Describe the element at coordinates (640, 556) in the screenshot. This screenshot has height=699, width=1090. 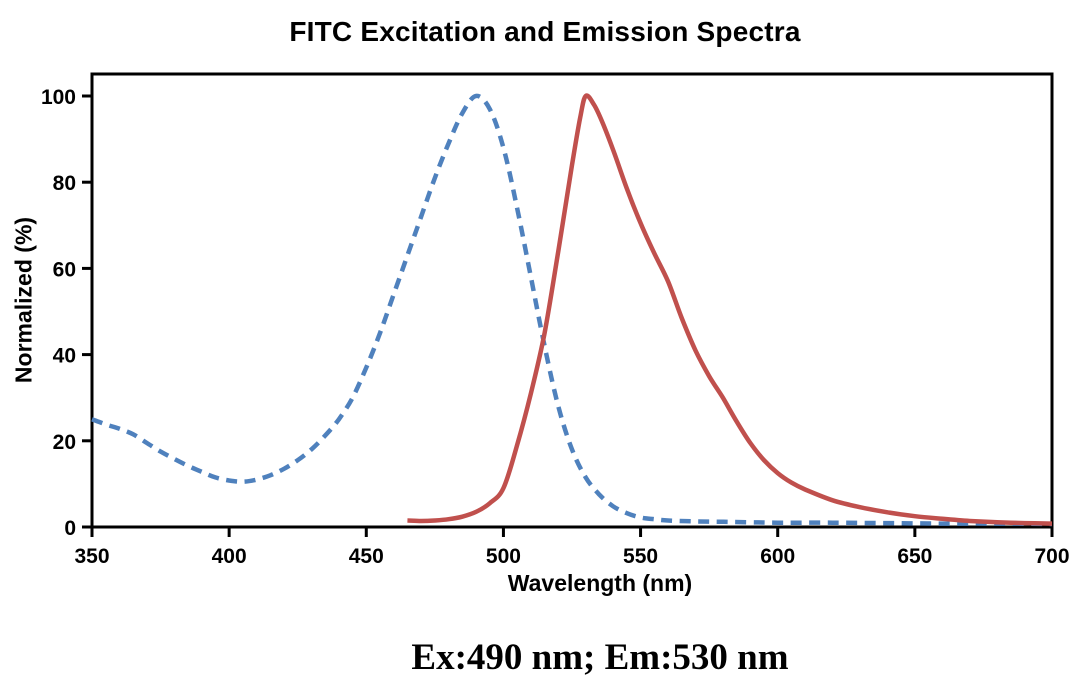
I see `x-tick-label: 550` at that location.